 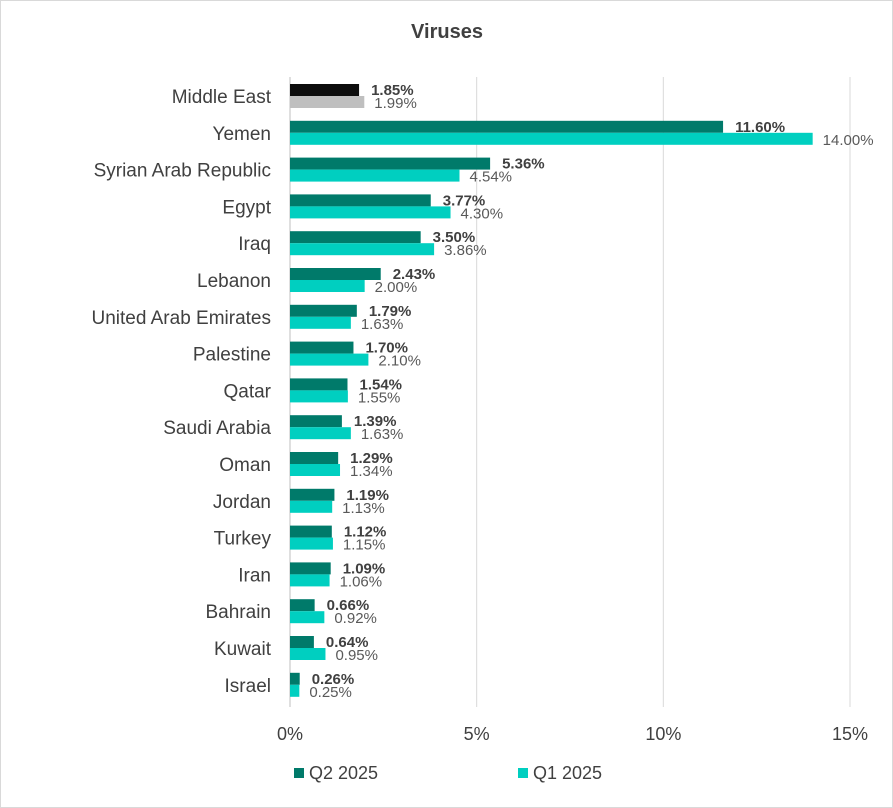 What do you see at coordinates (315, 470) in the screenshot?
I see `bar-q1-oman` at bounding box center [315, 470].